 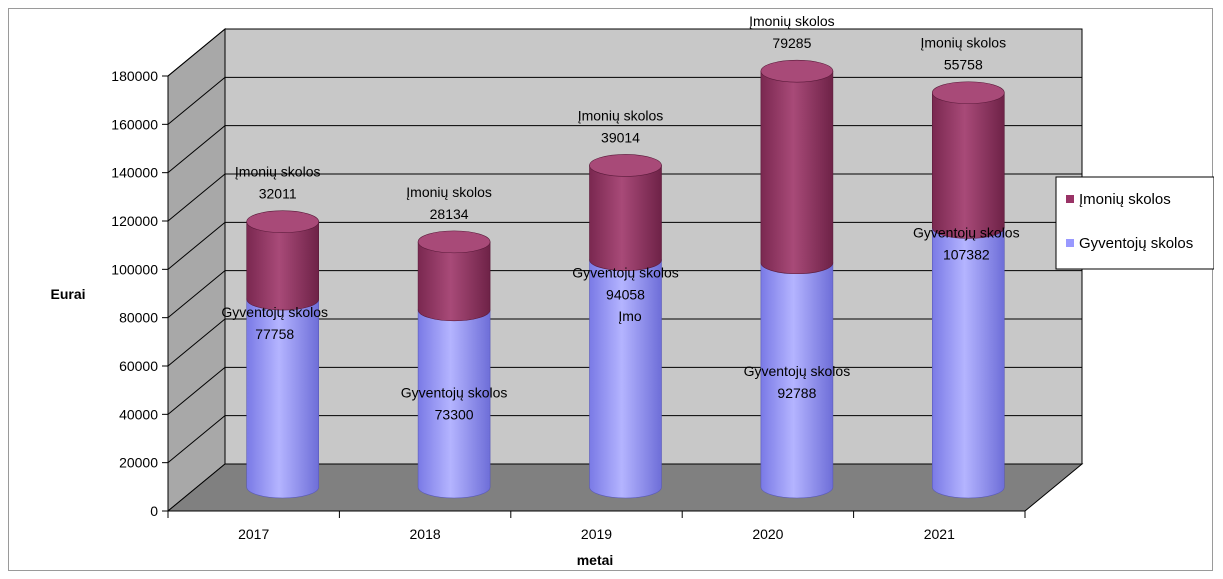 I want to click on bar-top-2019, so click(x=625, y=165).